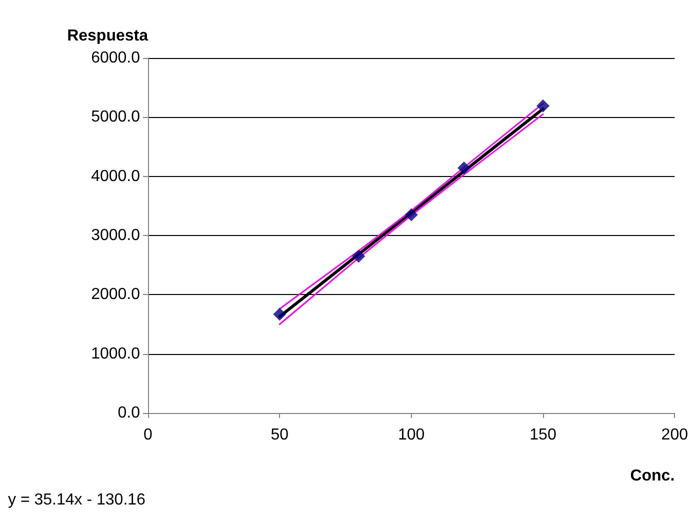 The image size is (699, 518). Describe the element at coordinates (115, 353) in the screenshot. I see `y-tick-label: 1000.0` at that location.